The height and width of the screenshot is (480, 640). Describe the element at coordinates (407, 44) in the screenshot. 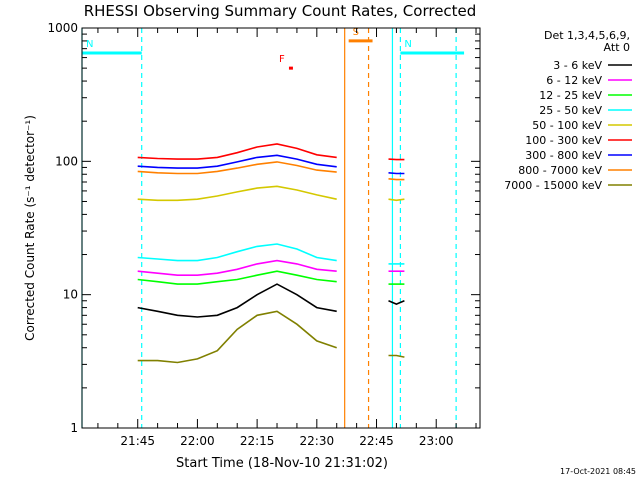

I see `flag-label-1: N` at that location.